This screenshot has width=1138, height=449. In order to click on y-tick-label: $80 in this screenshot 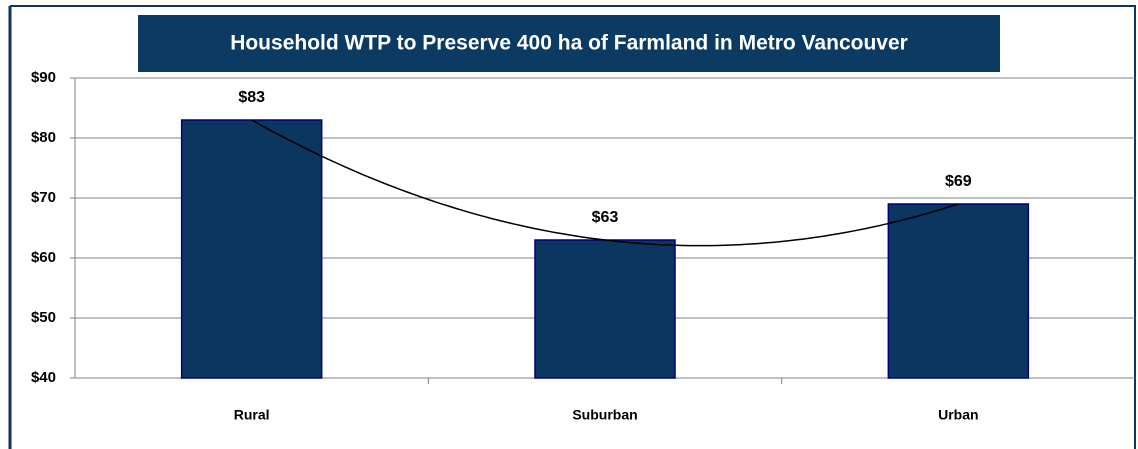, I will do `click(43, 137)`.